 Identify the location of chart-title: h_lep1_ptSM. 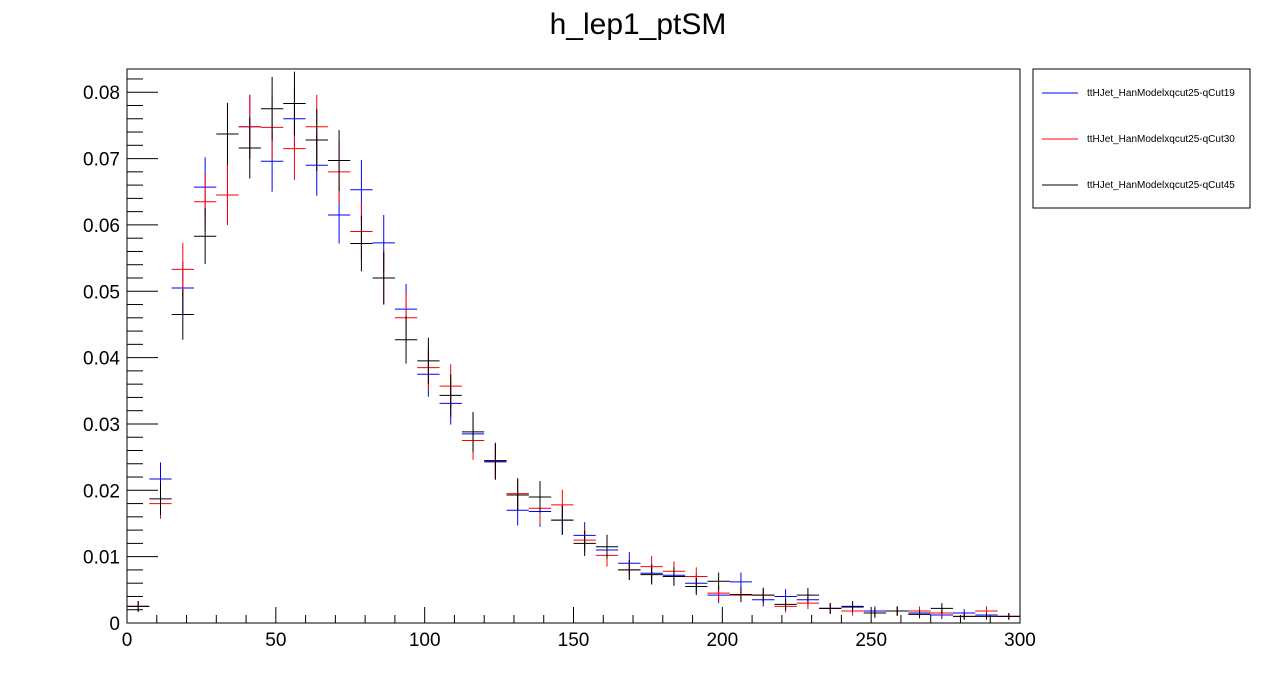
(638, 24).